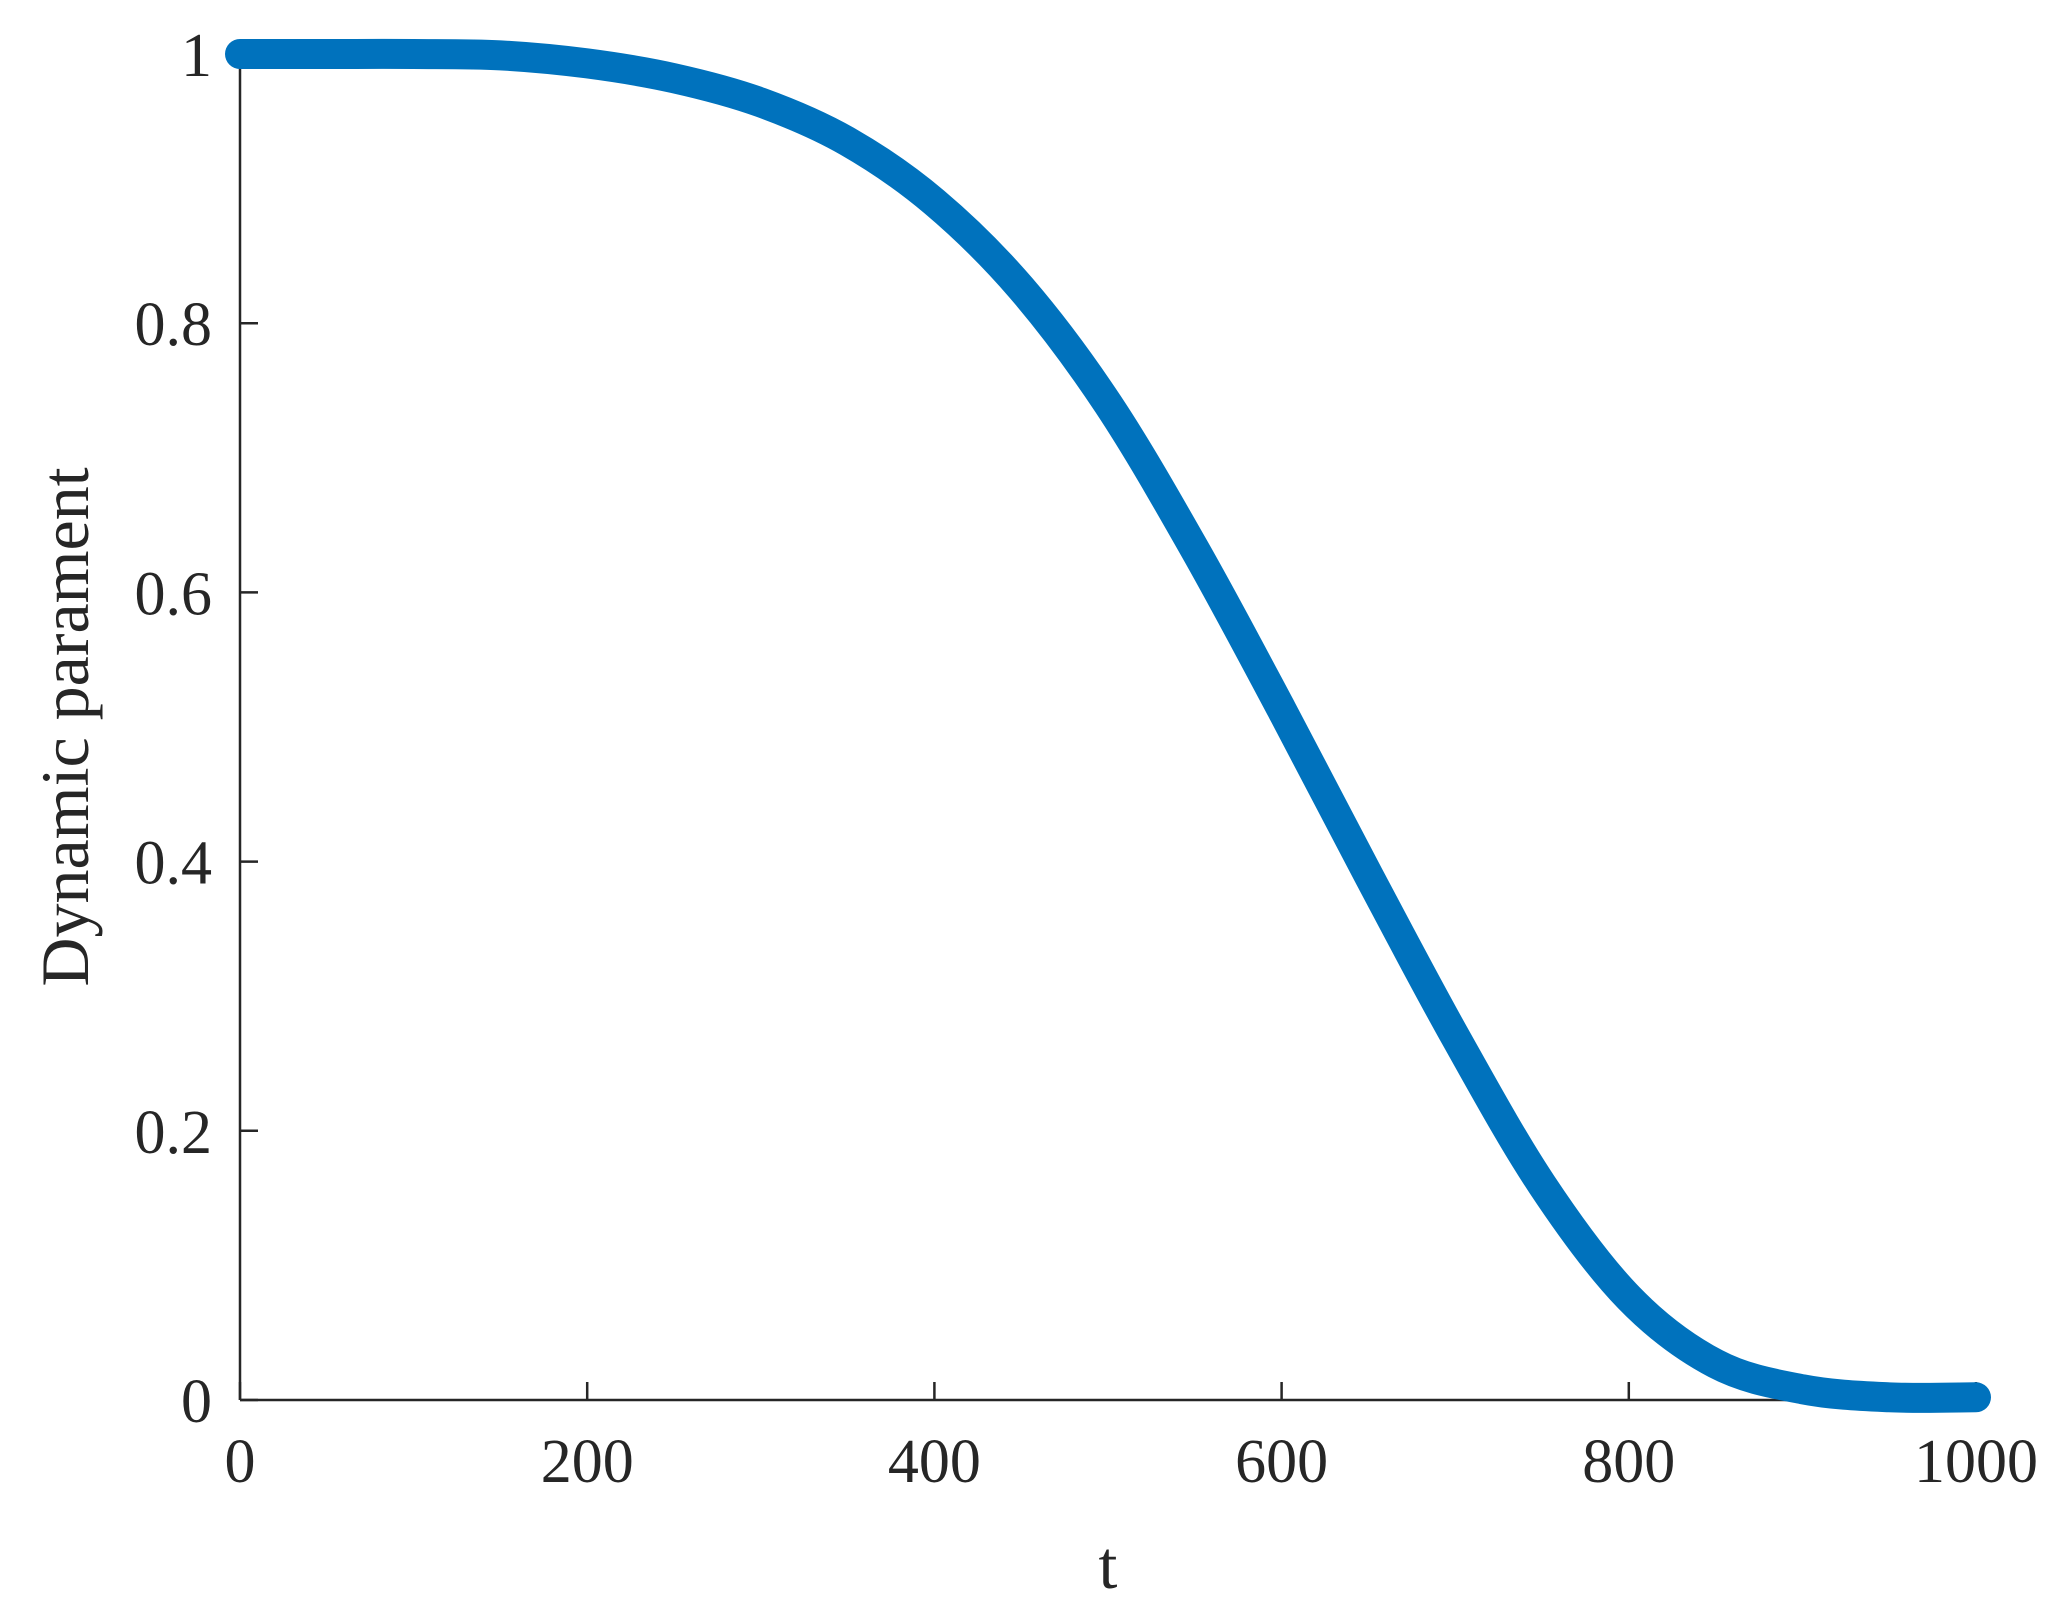 This screenshot has height=1611, width=2060. I want to click on x-tick-label: 600, so click(1281, 1462).